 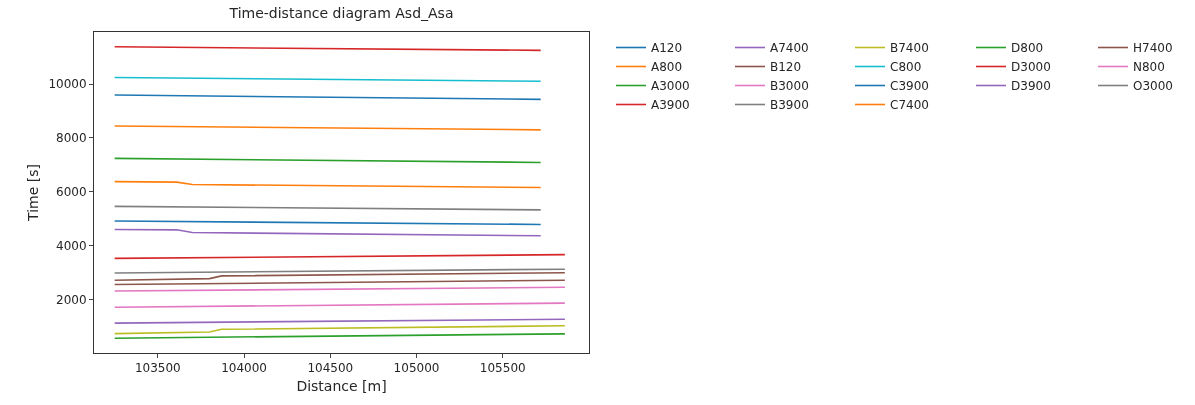 I want to click on legend-label: N800, so click(x=1149, y=67).